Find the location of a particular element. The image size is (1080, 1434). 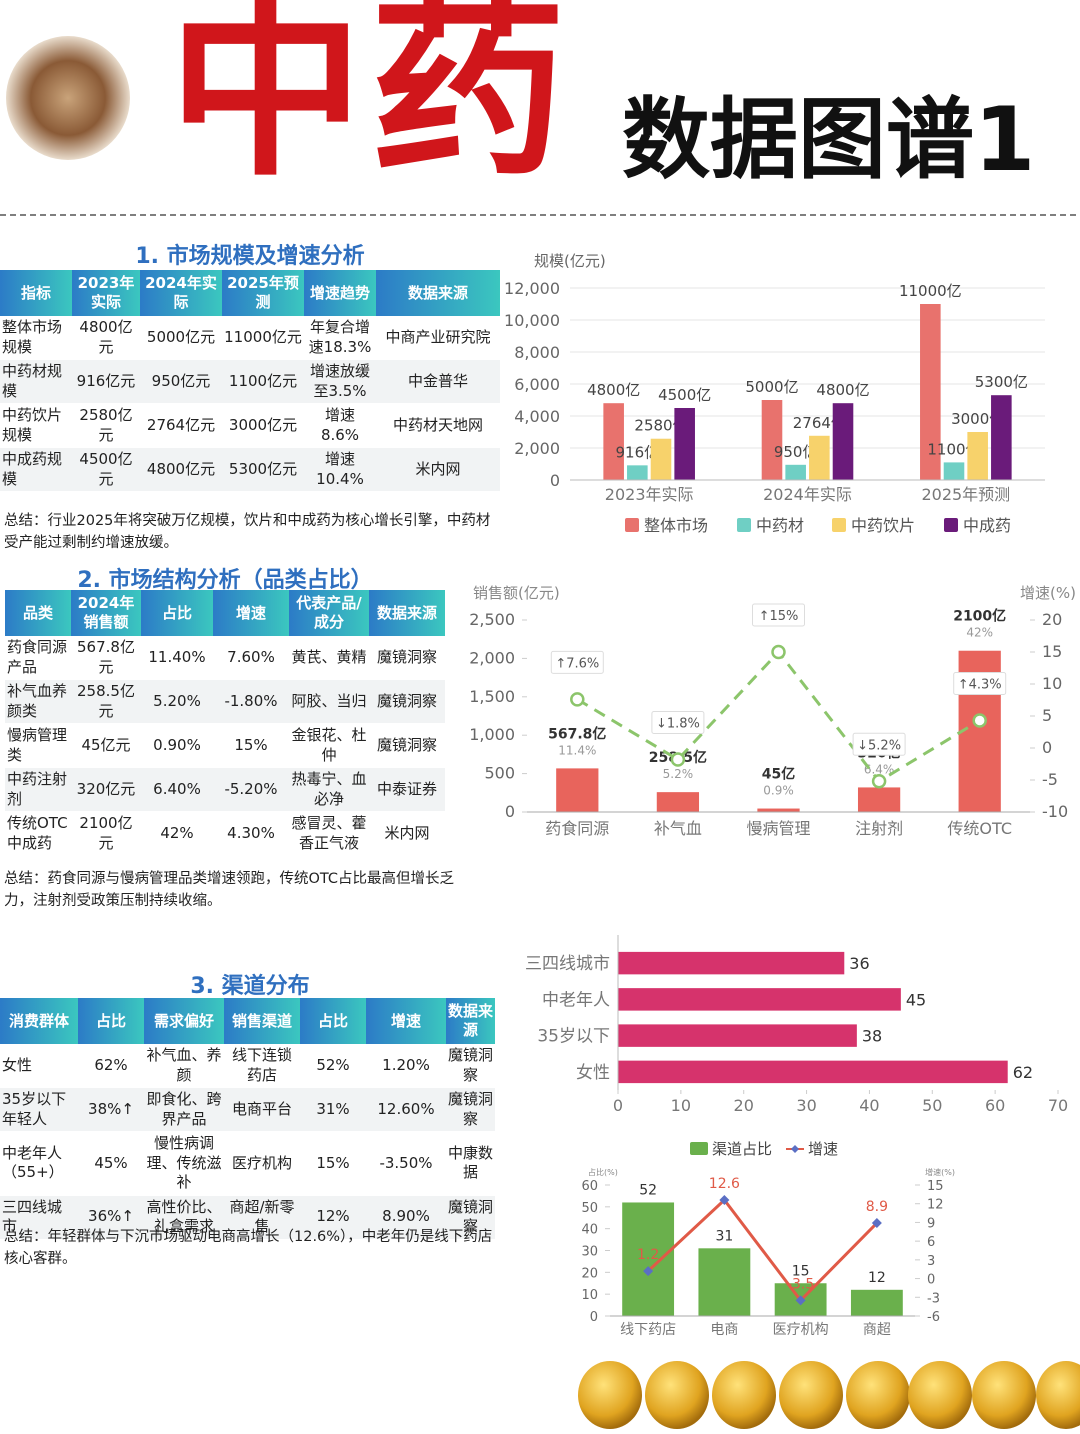

header-row: 消费群体 占比 需求偏好 销售渠道 占比 增速 数据来源 is located at coordinates (247, 1021).